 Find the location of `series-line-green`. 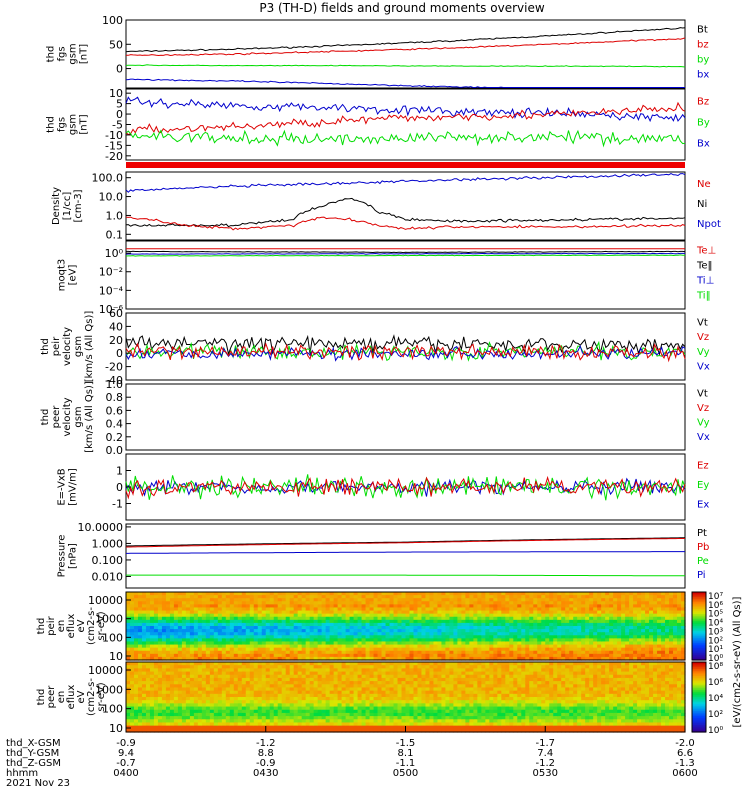

series-line-green is located at coordinates (405, 66).